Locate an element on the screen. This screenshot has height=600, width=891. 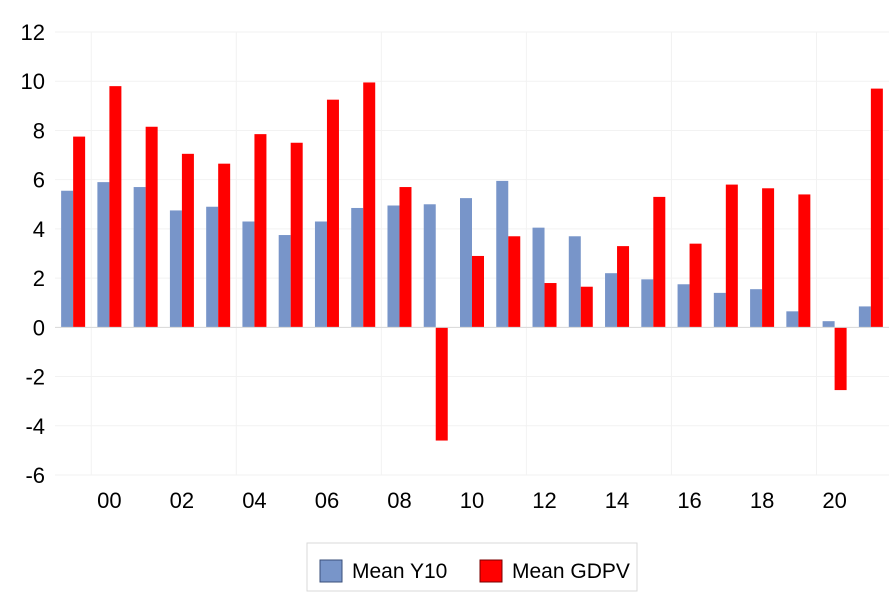
x-tick-label: 04 is located at coordinates (254, 500).